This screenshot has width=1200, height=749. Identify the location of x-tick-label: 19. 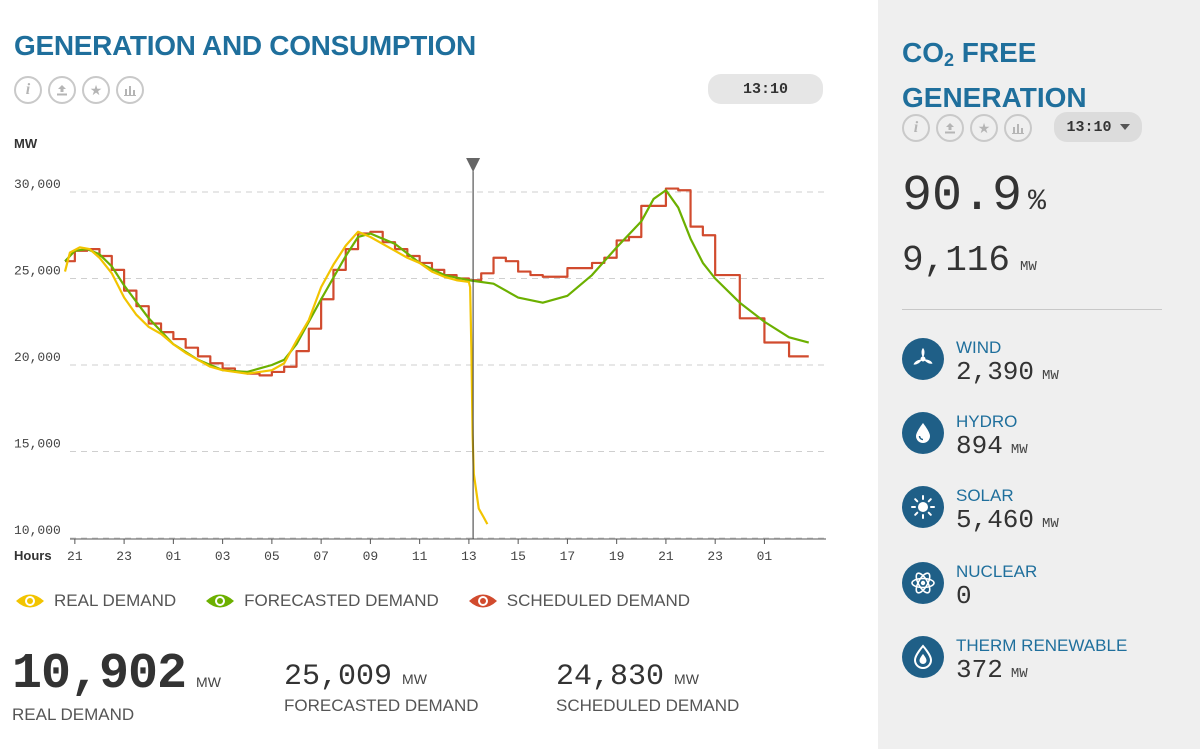
(617, 556).